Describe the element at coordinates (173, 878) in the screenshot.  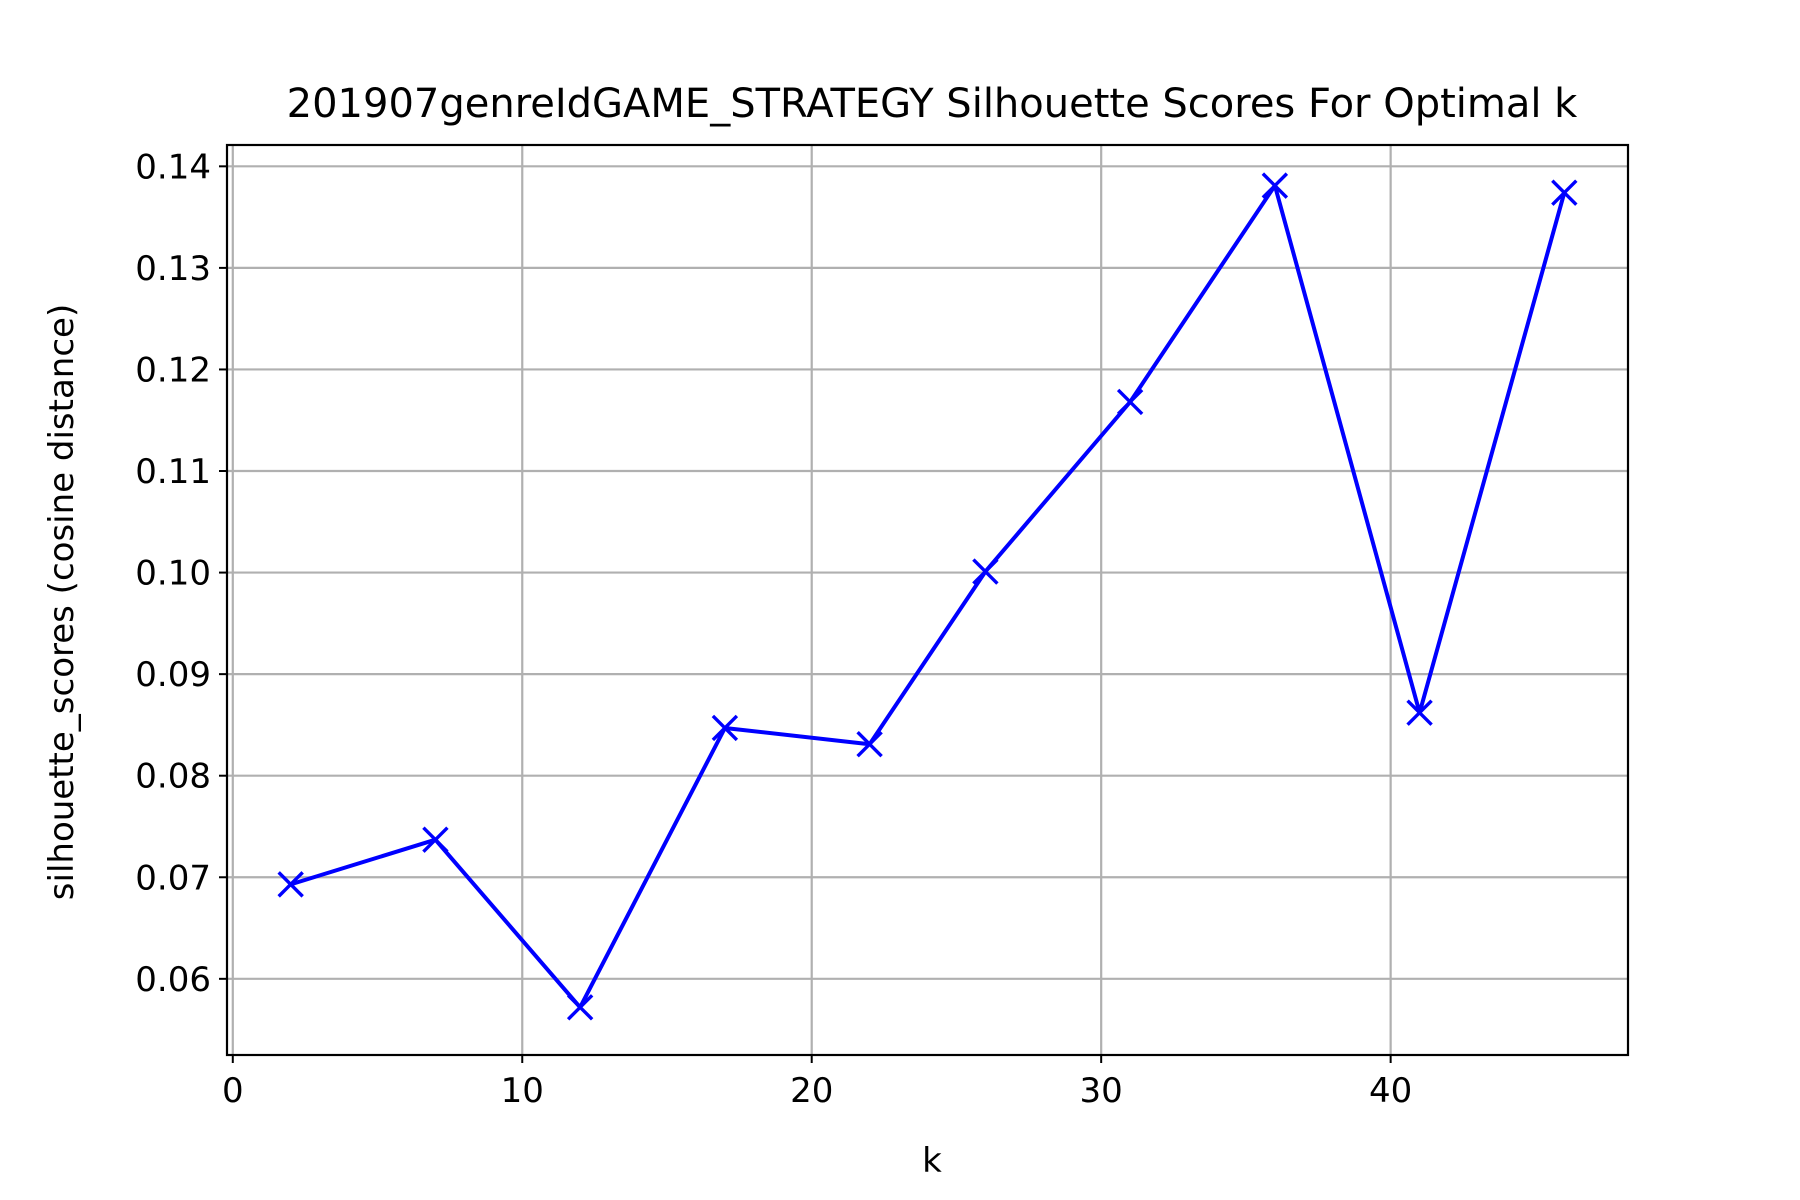
I see `y-tick-label: 0.07` at that location.